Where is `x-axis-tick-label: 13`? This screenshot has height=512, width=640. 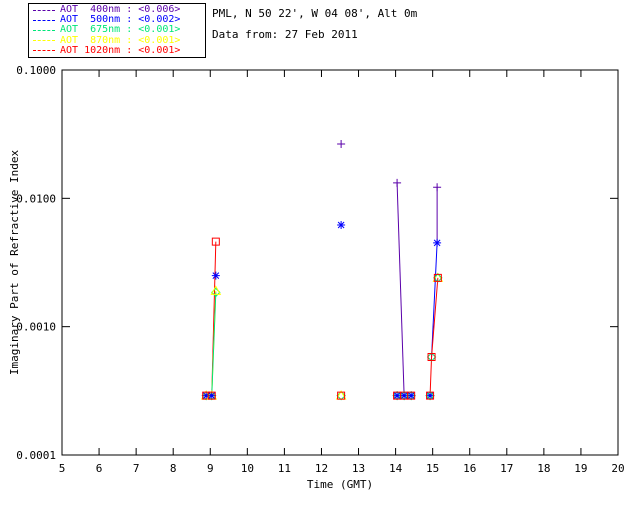 x-axis-tick-label: 13 is located at coordinates (358, 468).